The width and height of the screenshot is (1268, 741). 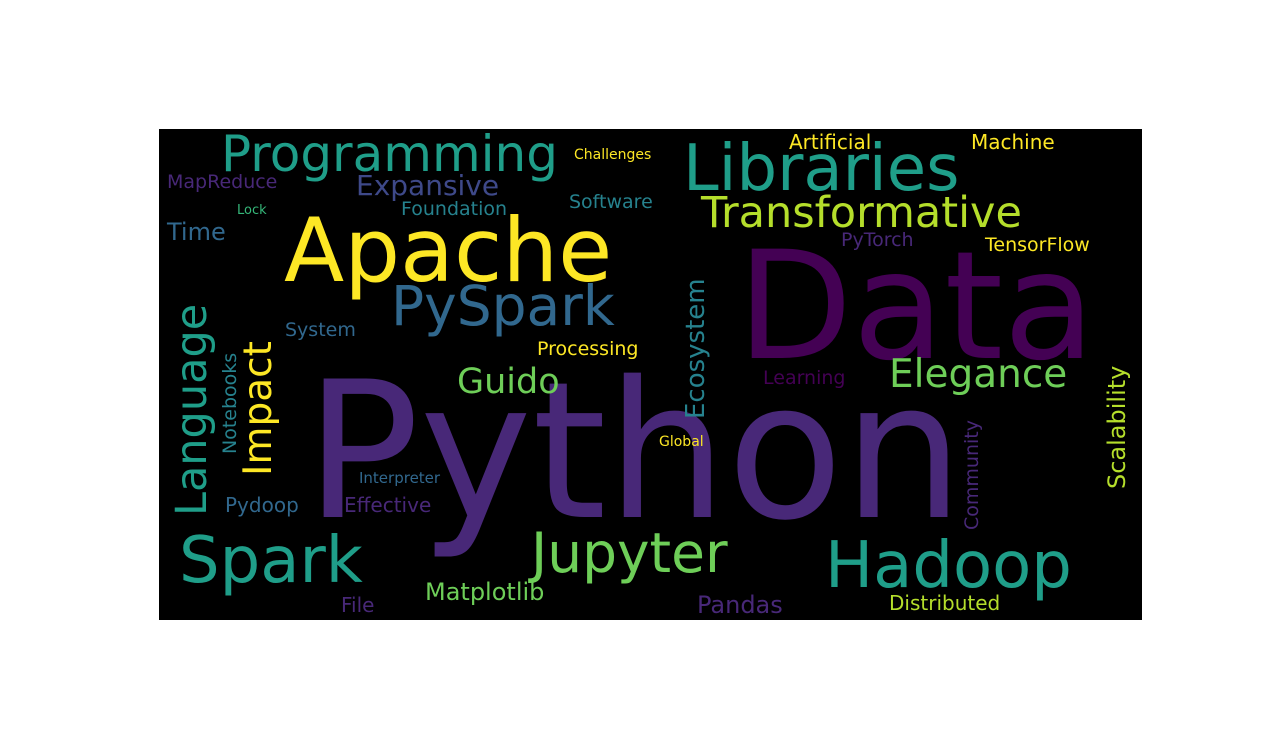 I want to click on word-pytorch: PyTorch, so click(x=877, y=240).